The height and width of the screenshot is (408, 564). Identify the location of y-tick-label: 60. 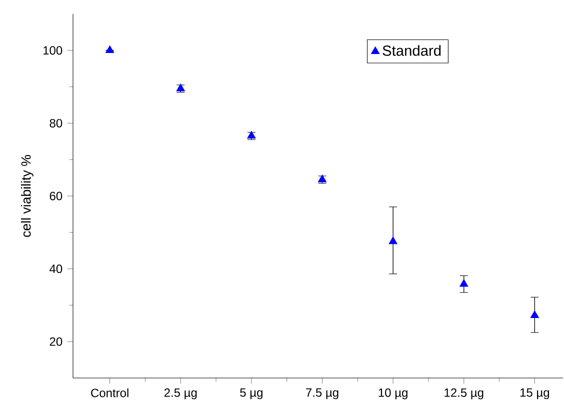
(56, 196).